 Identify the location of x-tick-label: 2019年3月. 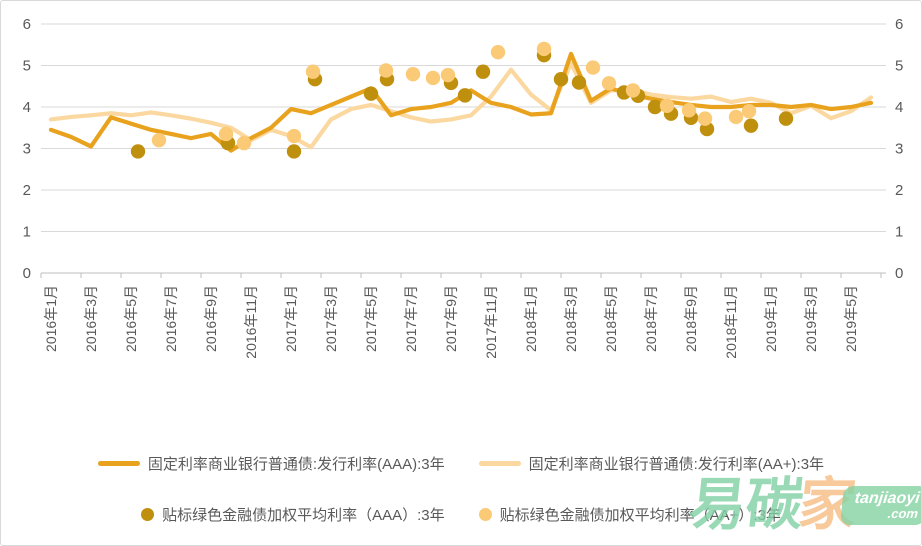
(811, 318).